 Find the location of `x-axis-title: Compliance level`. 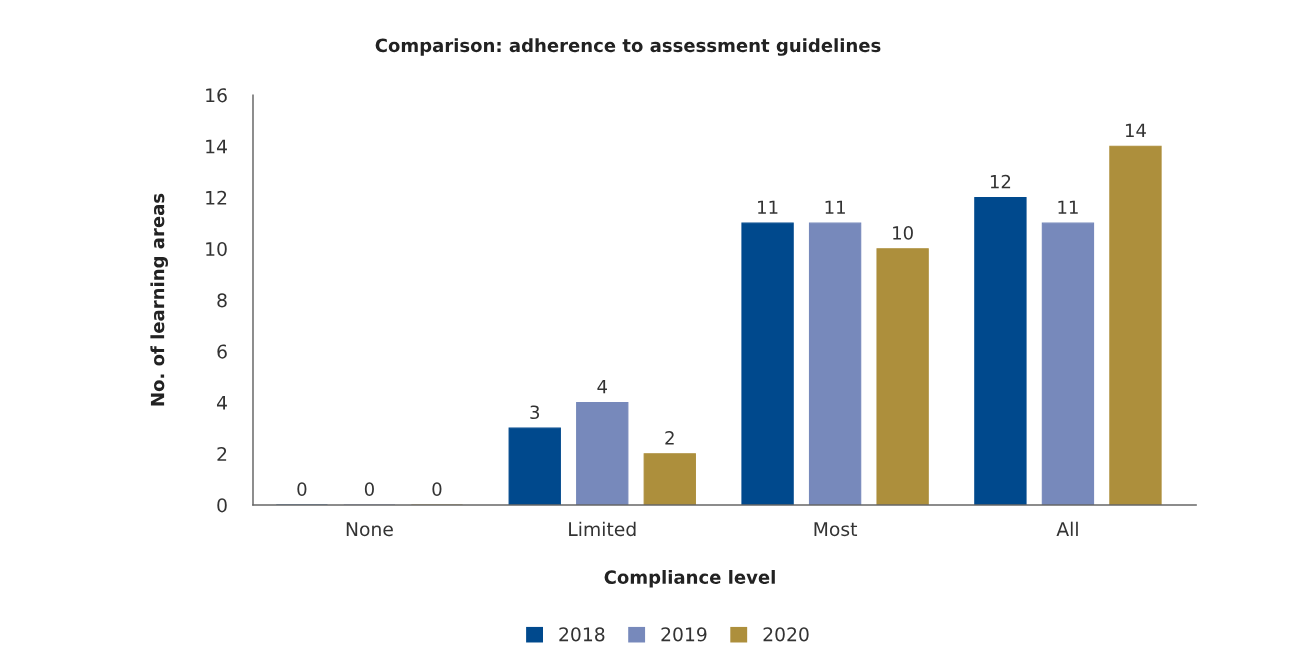

x-axis-title: Compliance level is located at coordinates (689, 579).